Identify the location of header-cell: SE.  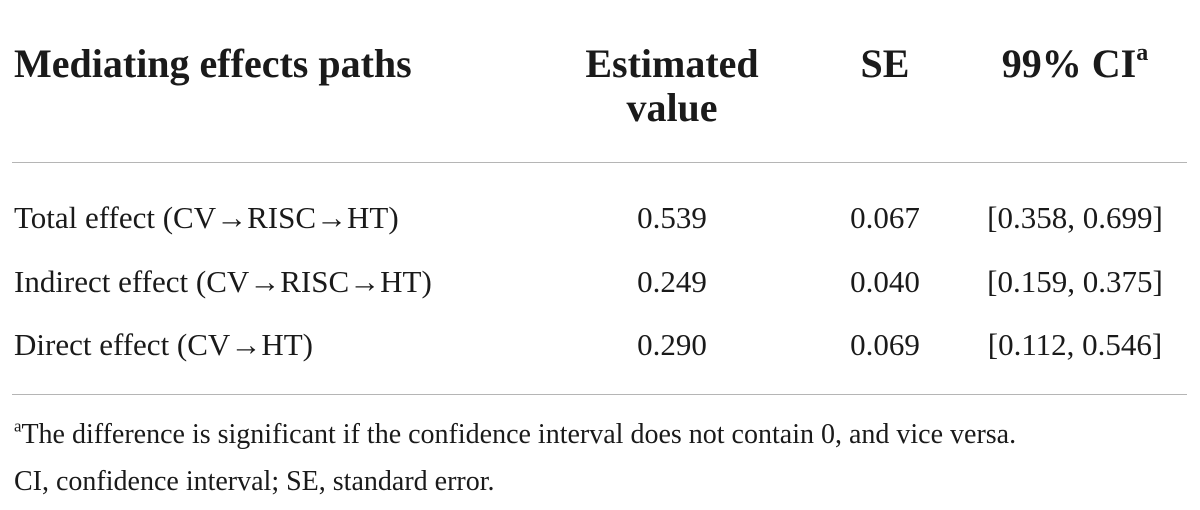
(885, 63).